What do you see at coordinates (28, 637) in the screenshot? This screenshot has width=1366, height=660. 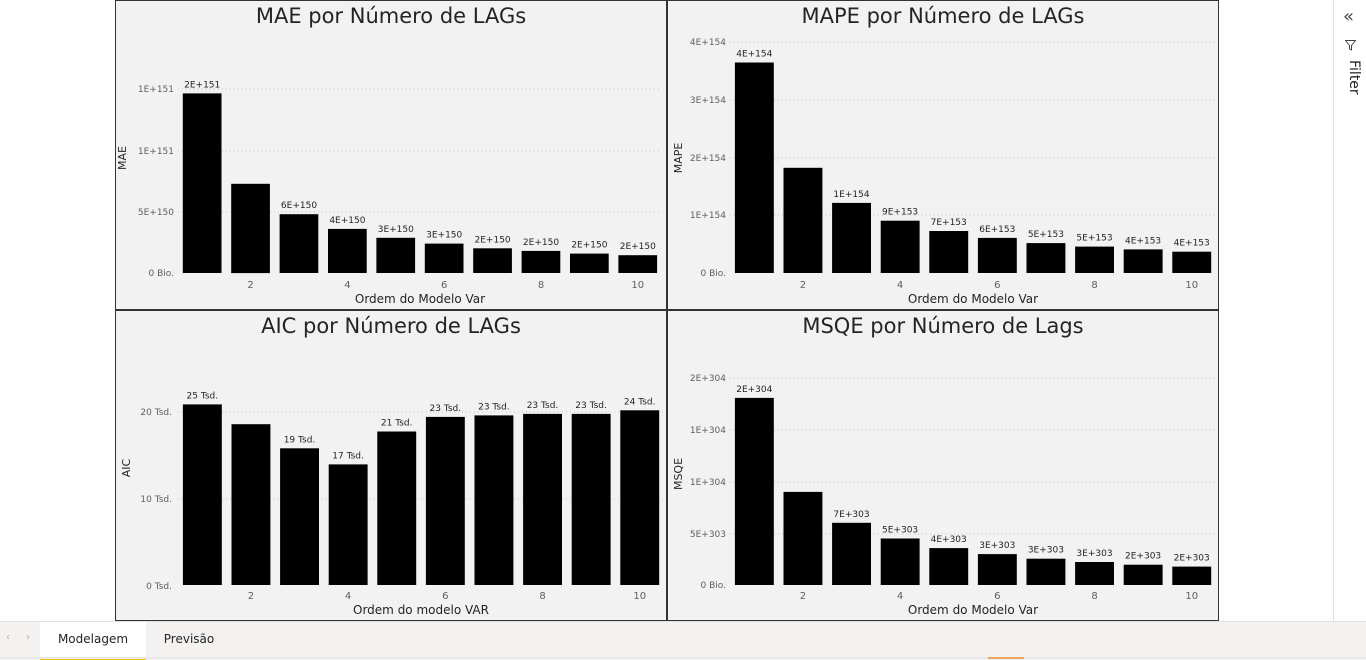 I see `chevron-right-icon: ›` at bounding box center [28, 637].